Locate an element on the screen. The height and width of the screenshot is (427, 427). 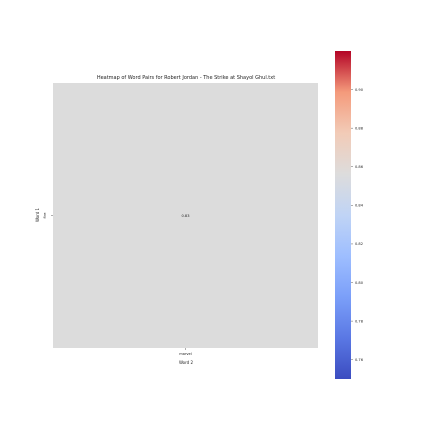
y-axis-label: Word 1 is located at coordinates (37, 215).